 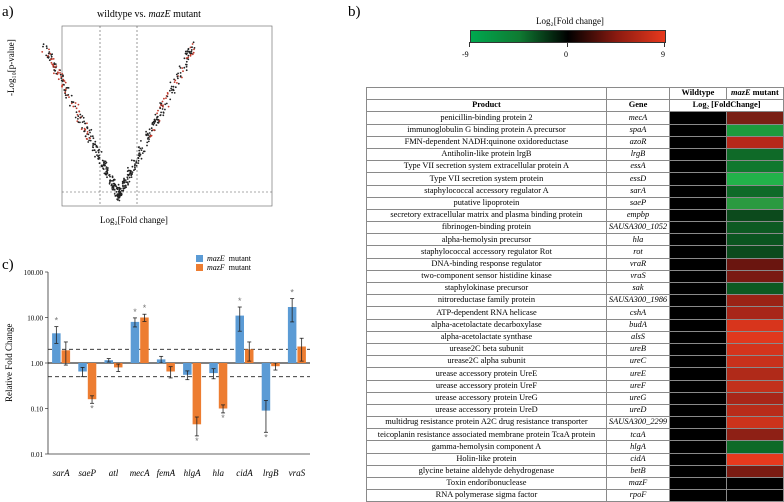 What do you see at coordinates (575, 398) in the screenshot?
I see `table-row: urease accessory protein UreG ureG` at bounding box center [575, 398].